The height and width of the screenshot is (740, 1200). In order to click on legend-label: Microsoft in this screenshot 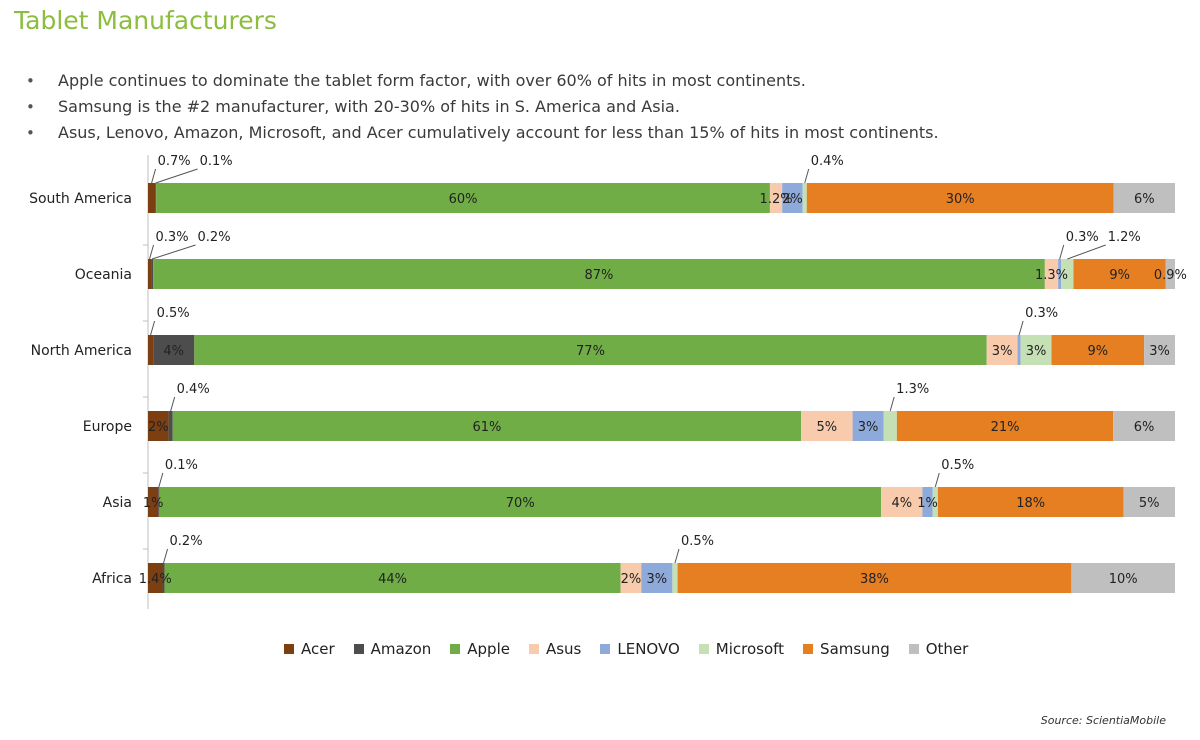, I will do `click(750, 649)`.